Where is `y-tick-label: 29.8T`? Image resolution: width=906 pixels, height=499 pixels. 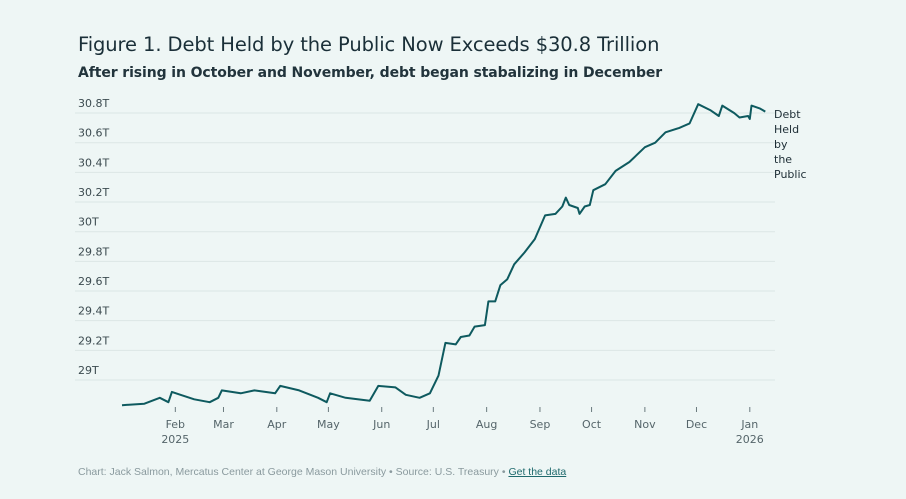 y-tick-label: 29.8T is located at coordinates (93, 251).